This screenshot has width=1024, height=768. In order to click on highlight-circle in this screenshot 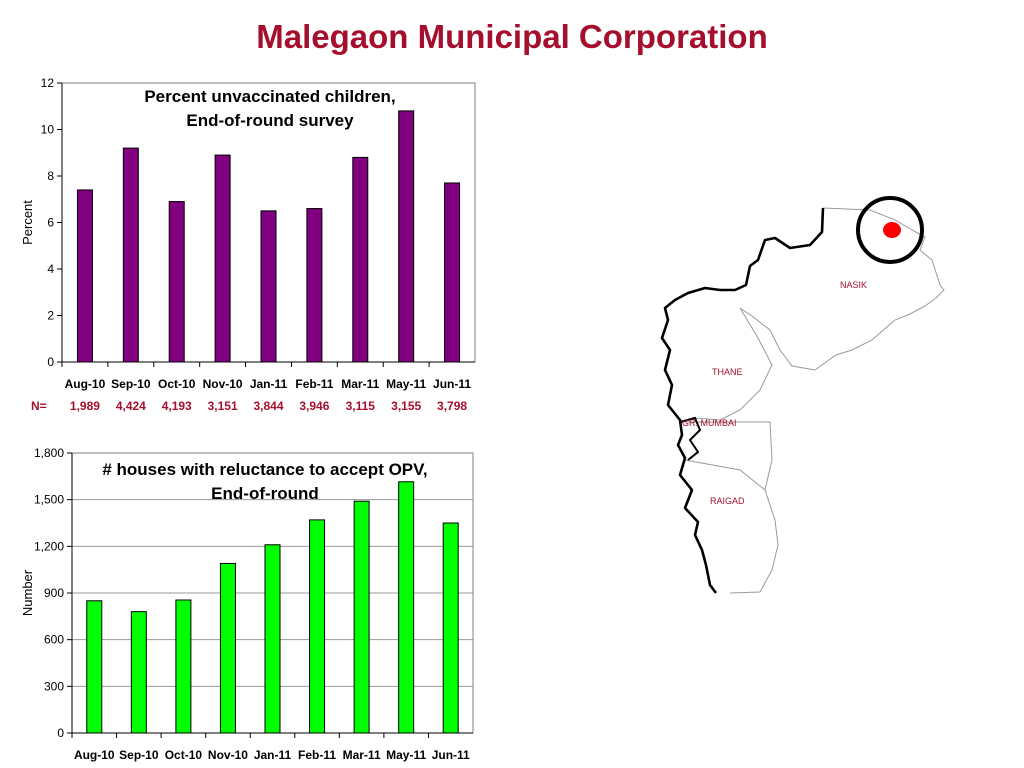, I will do `click(890, 230)`.